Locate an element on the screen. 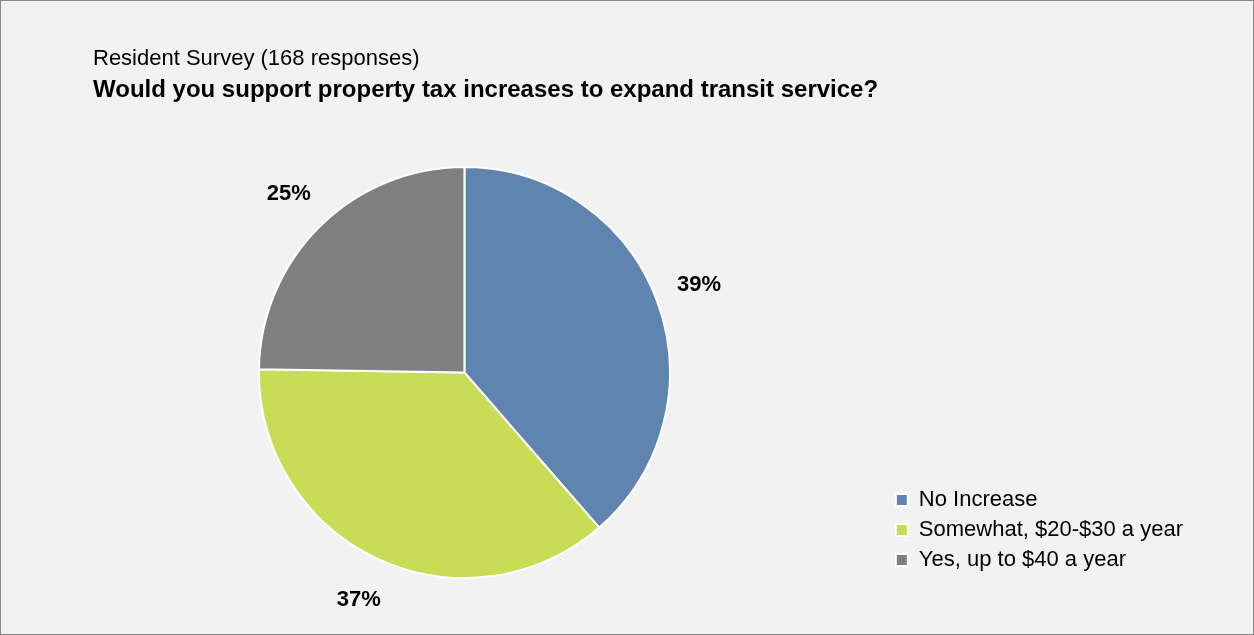 The height and width of the screenshot is (635, 1254). chart-title: Would you support property tax increases to expand transit service? is located at coordinates (486, 89).